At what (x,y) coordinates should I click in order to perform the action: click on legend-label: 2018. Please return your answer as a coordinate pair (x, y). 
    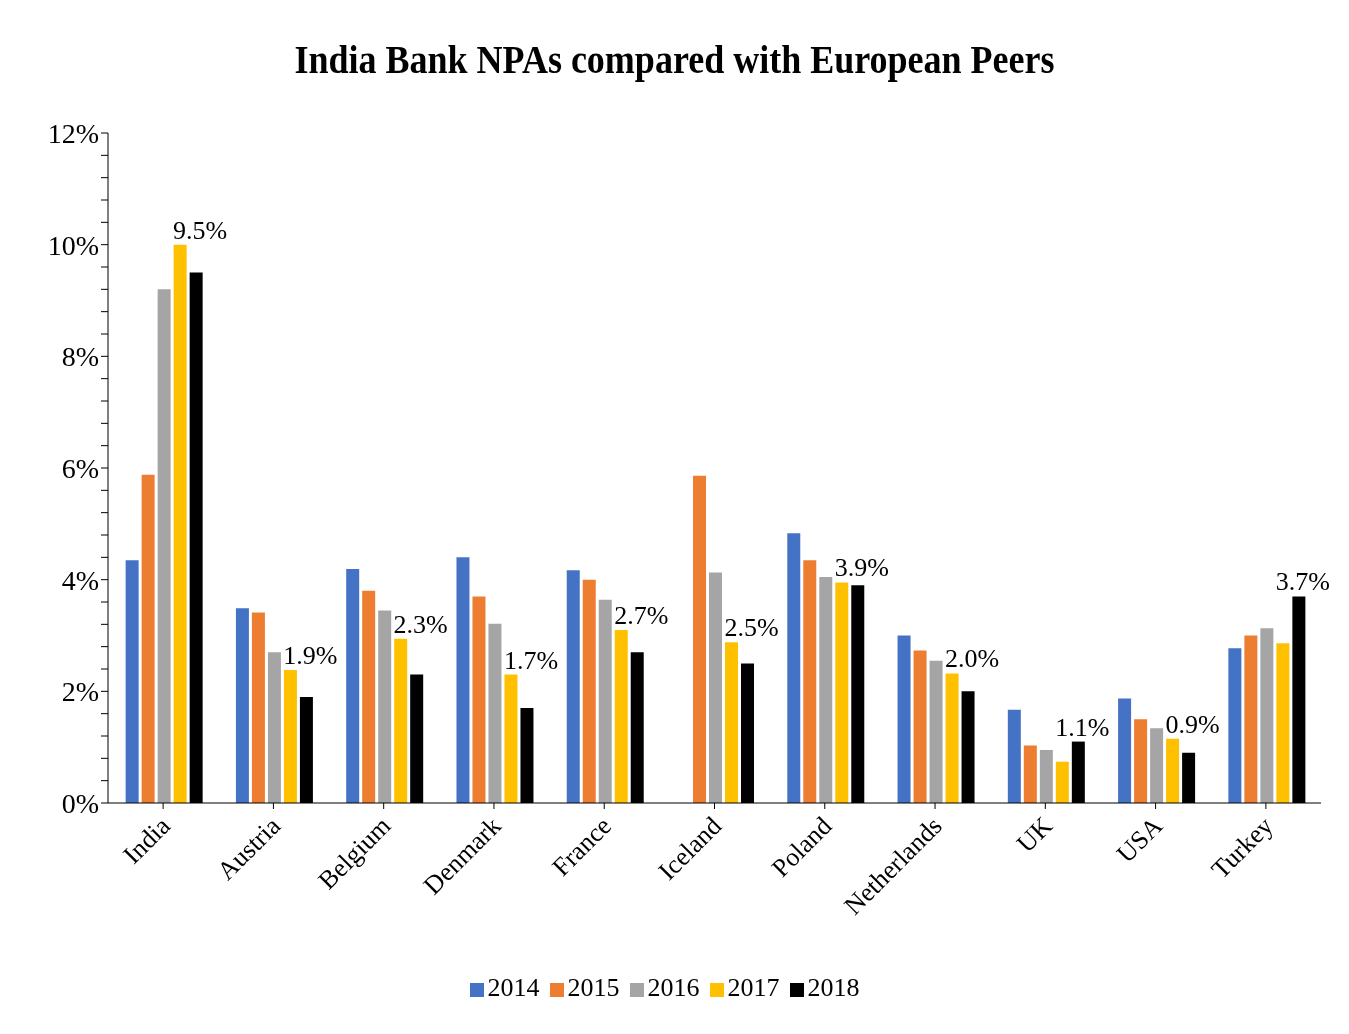
    Looking at the image, I should click on (833, 987).